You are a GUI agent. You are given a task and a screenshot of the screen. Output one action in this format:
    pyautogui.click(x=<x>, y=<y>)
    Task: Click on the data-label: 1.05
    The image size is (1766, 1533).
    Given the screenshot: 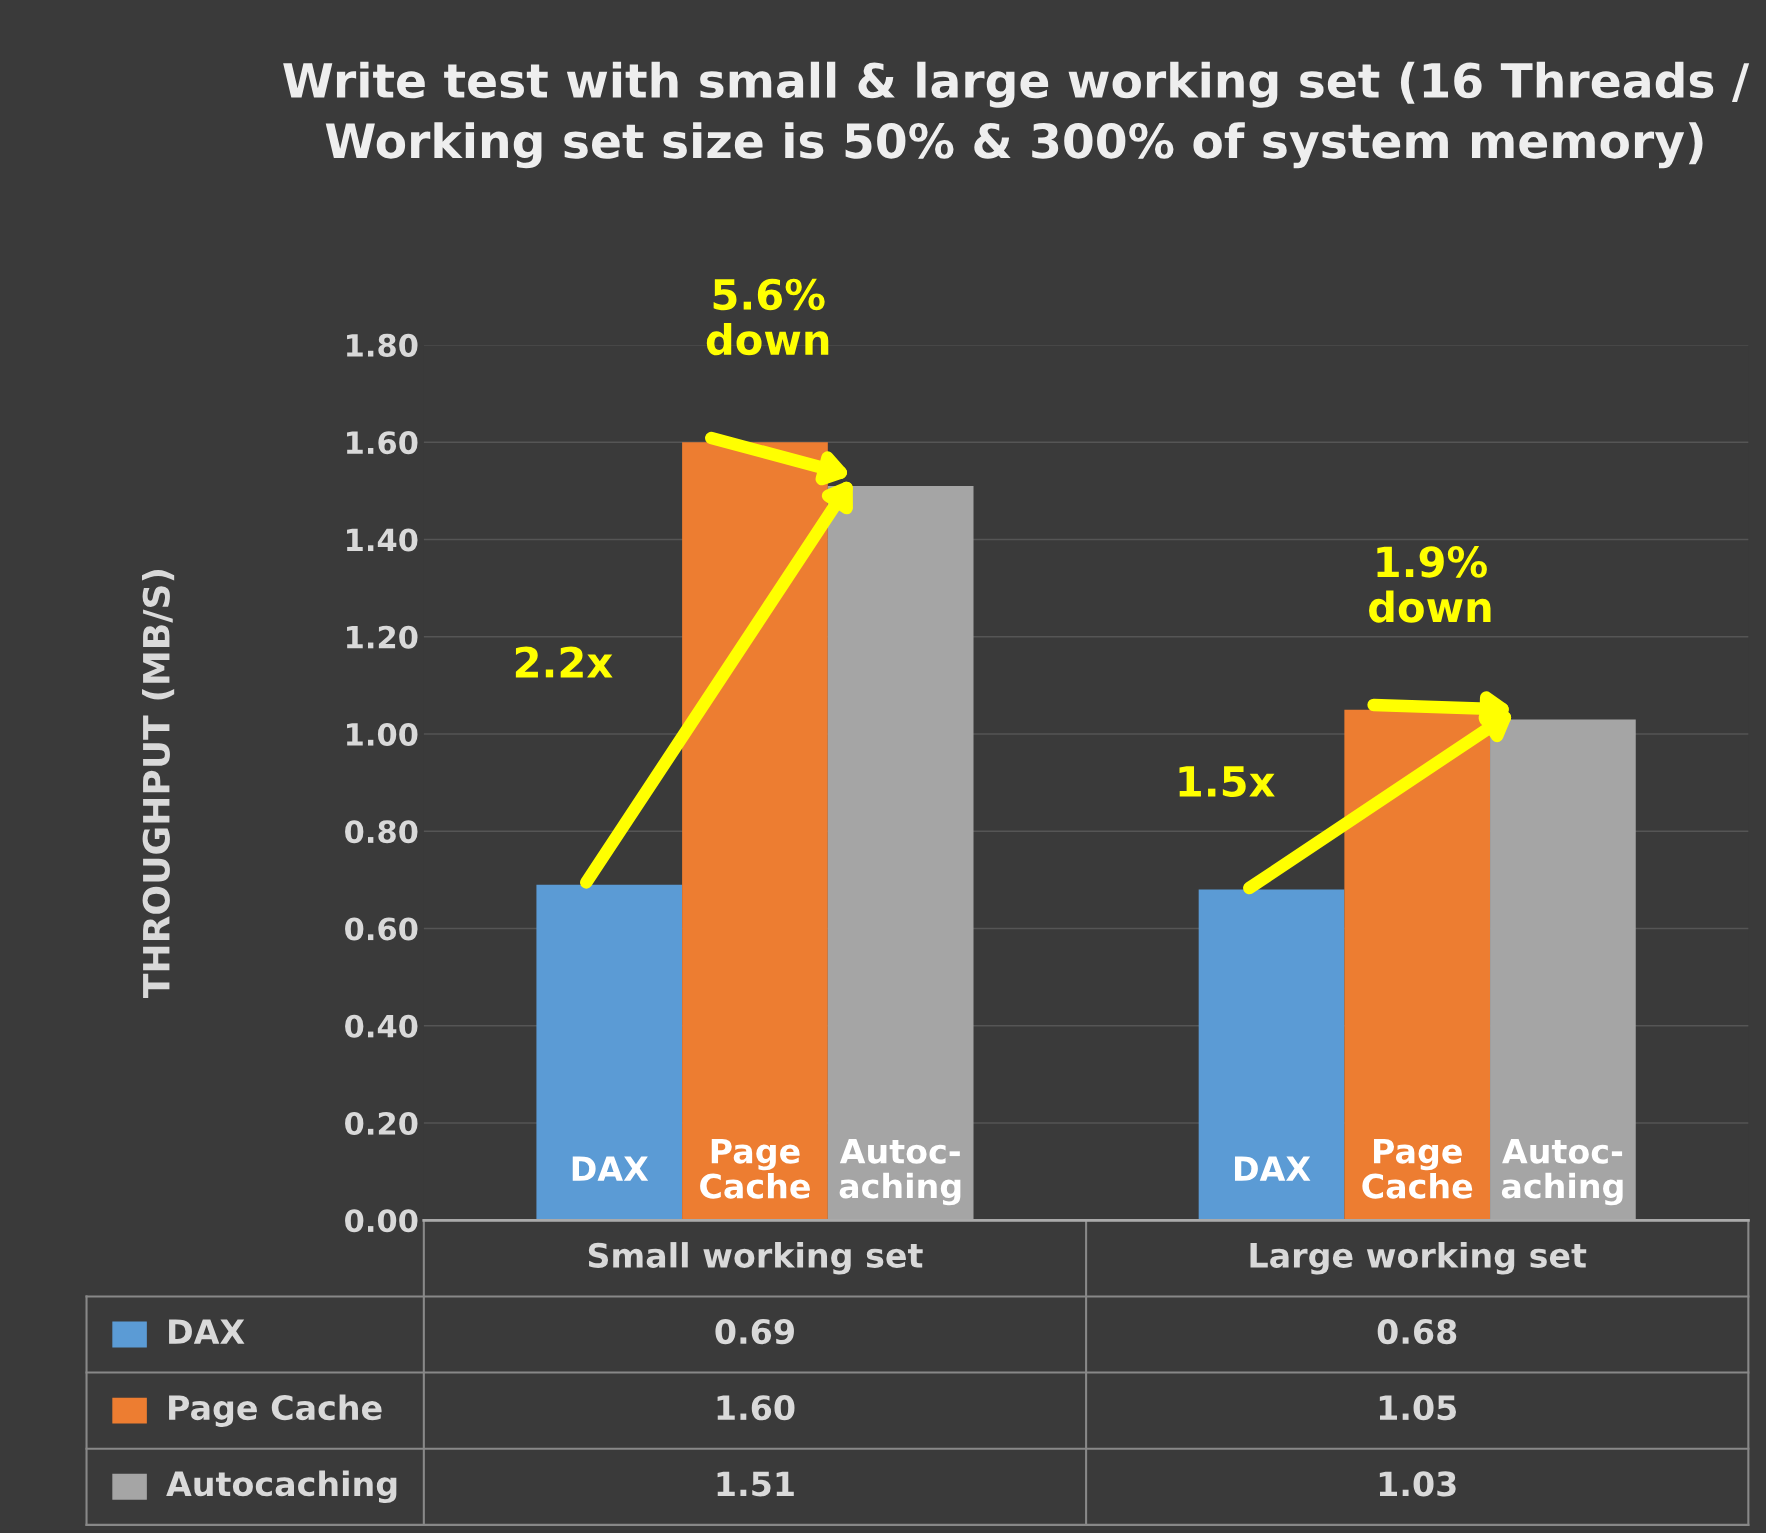 What is the action you would take?
    pyautogui.click(x=1418, y=1408)
    